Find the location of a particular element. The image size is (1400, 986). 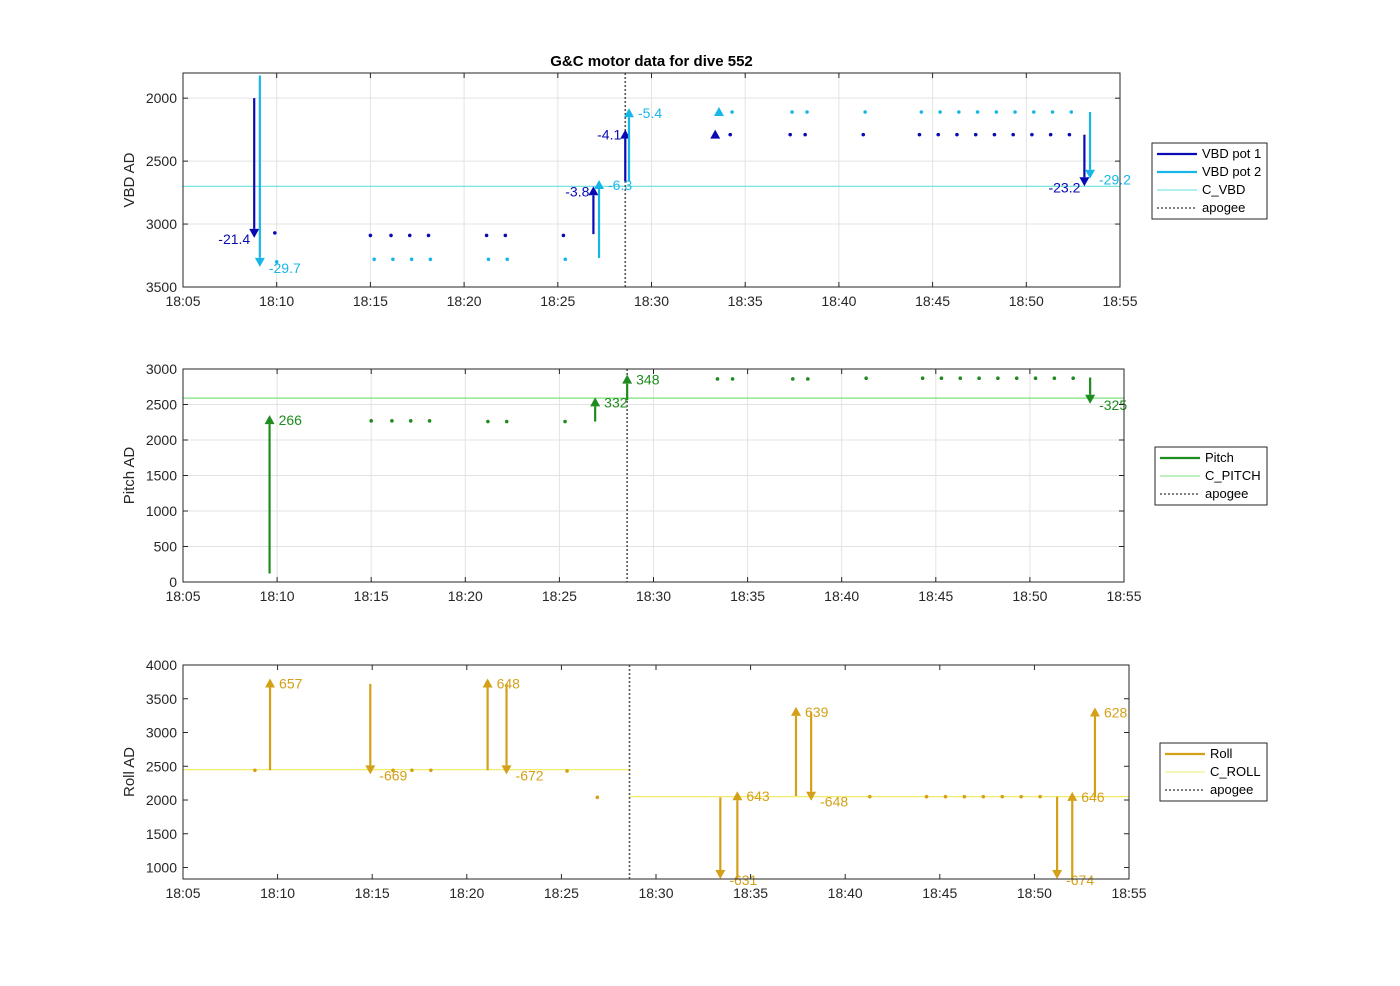

arrow-label: -4.1 is located at coordinates (609, 135).